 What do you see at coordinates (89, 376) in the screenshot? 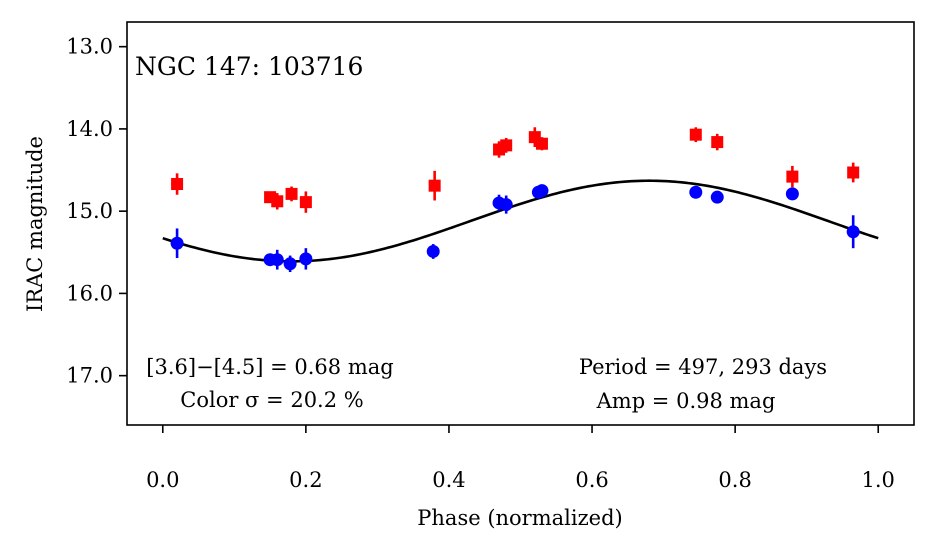
I see `y-tick-label: 17.0` at bounding box center [89, 376].